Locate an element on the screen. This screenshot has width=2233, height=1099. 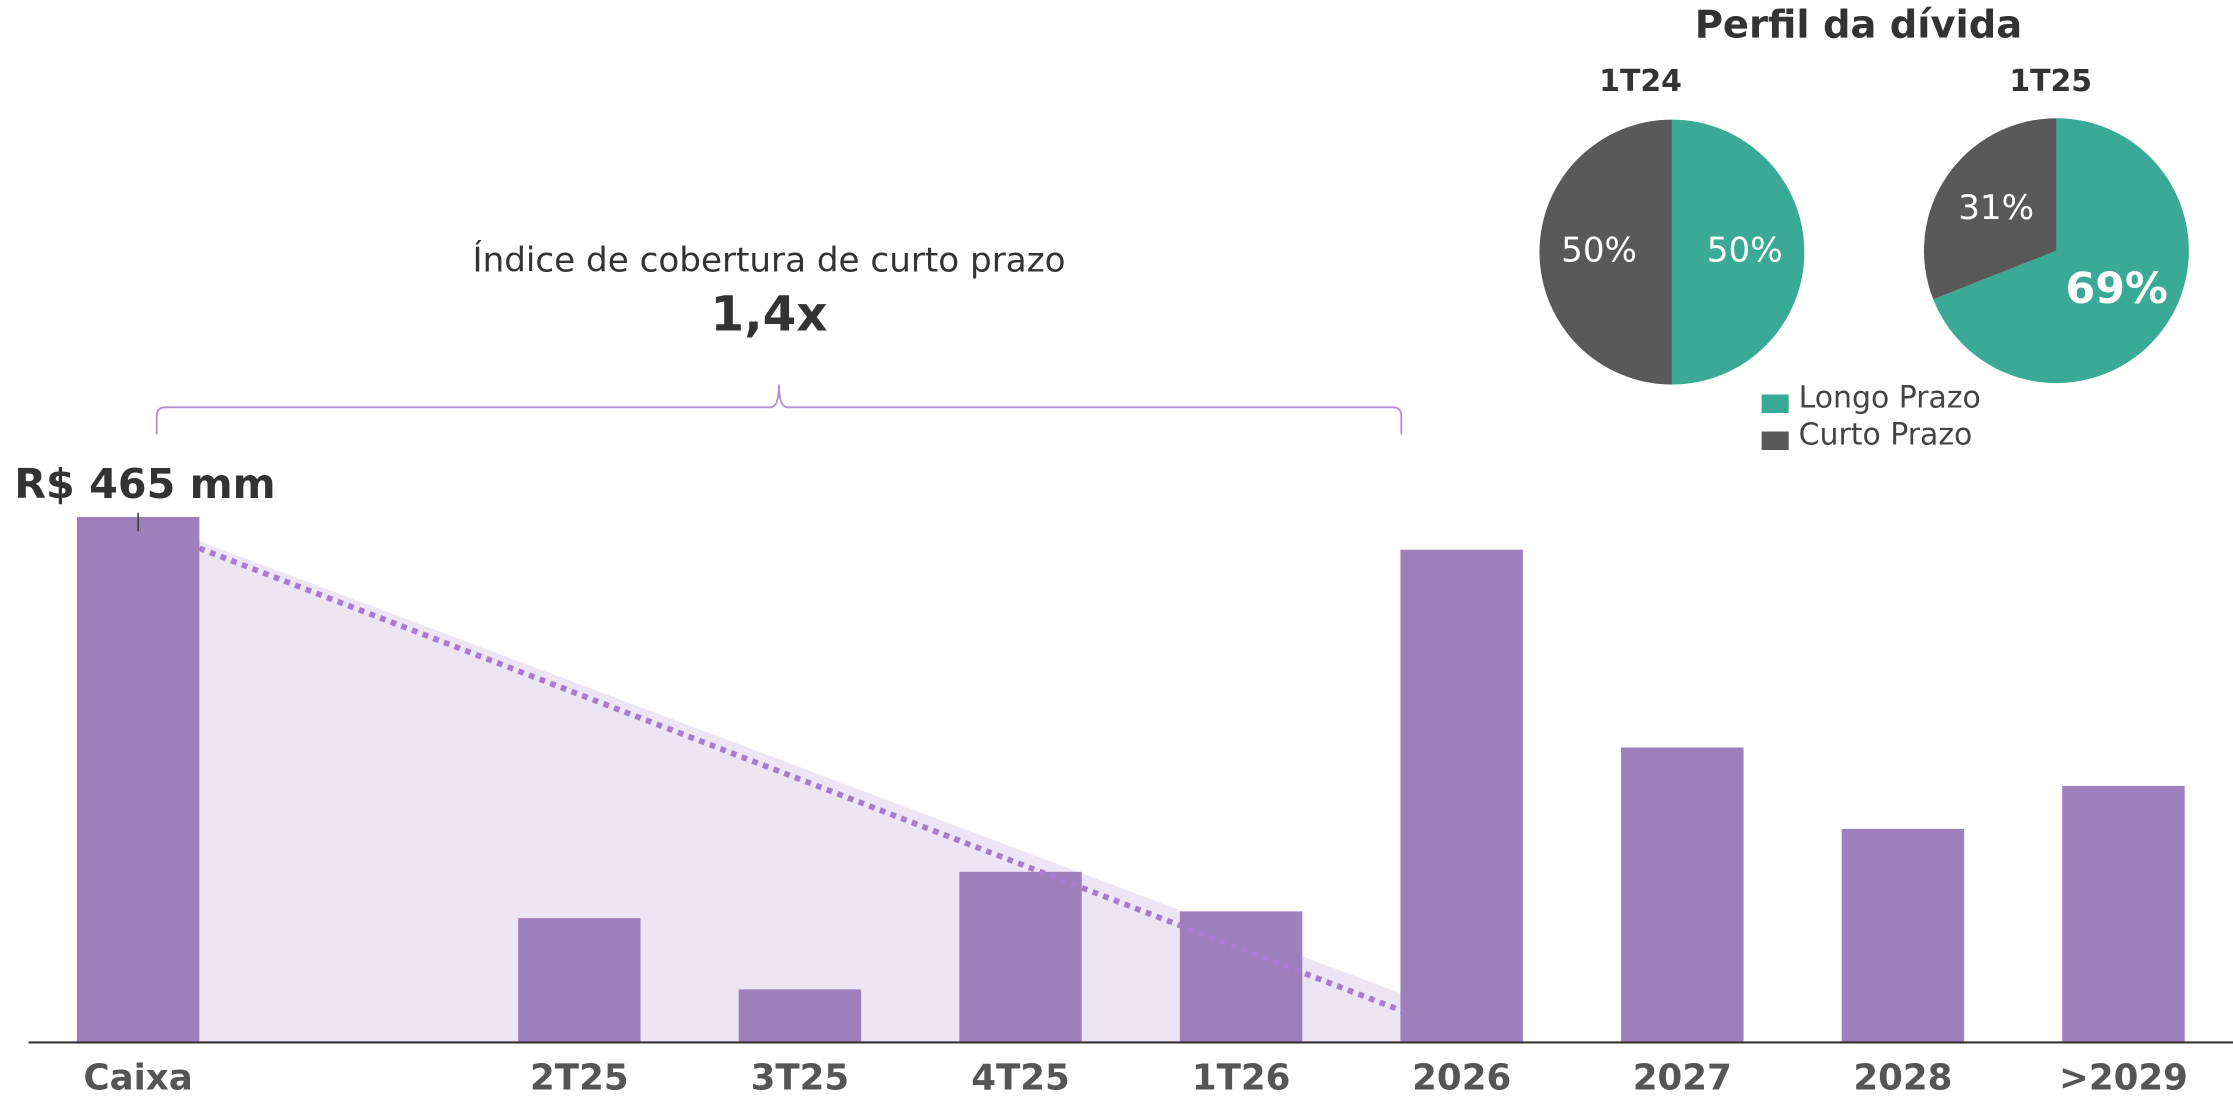
x-tick-label: 3T25 is located at coordinates (800, 1077).